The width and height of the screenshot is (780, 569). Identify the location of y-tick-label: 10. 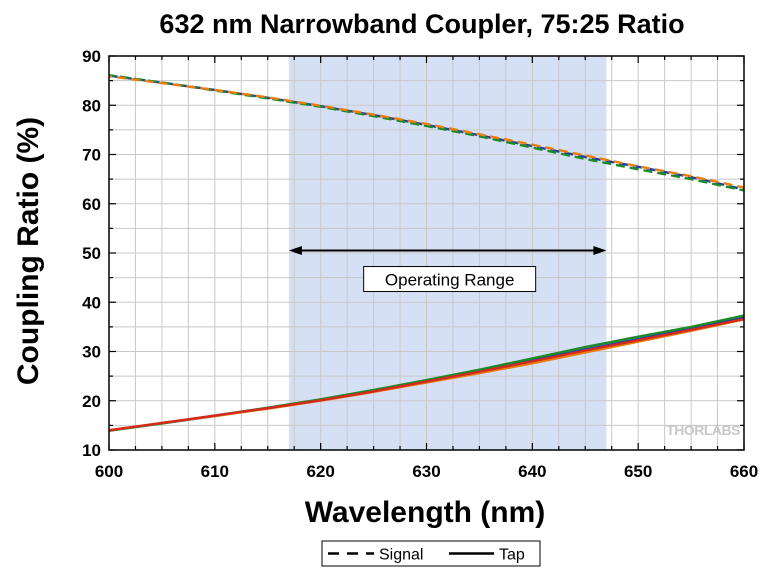
(91, 450).